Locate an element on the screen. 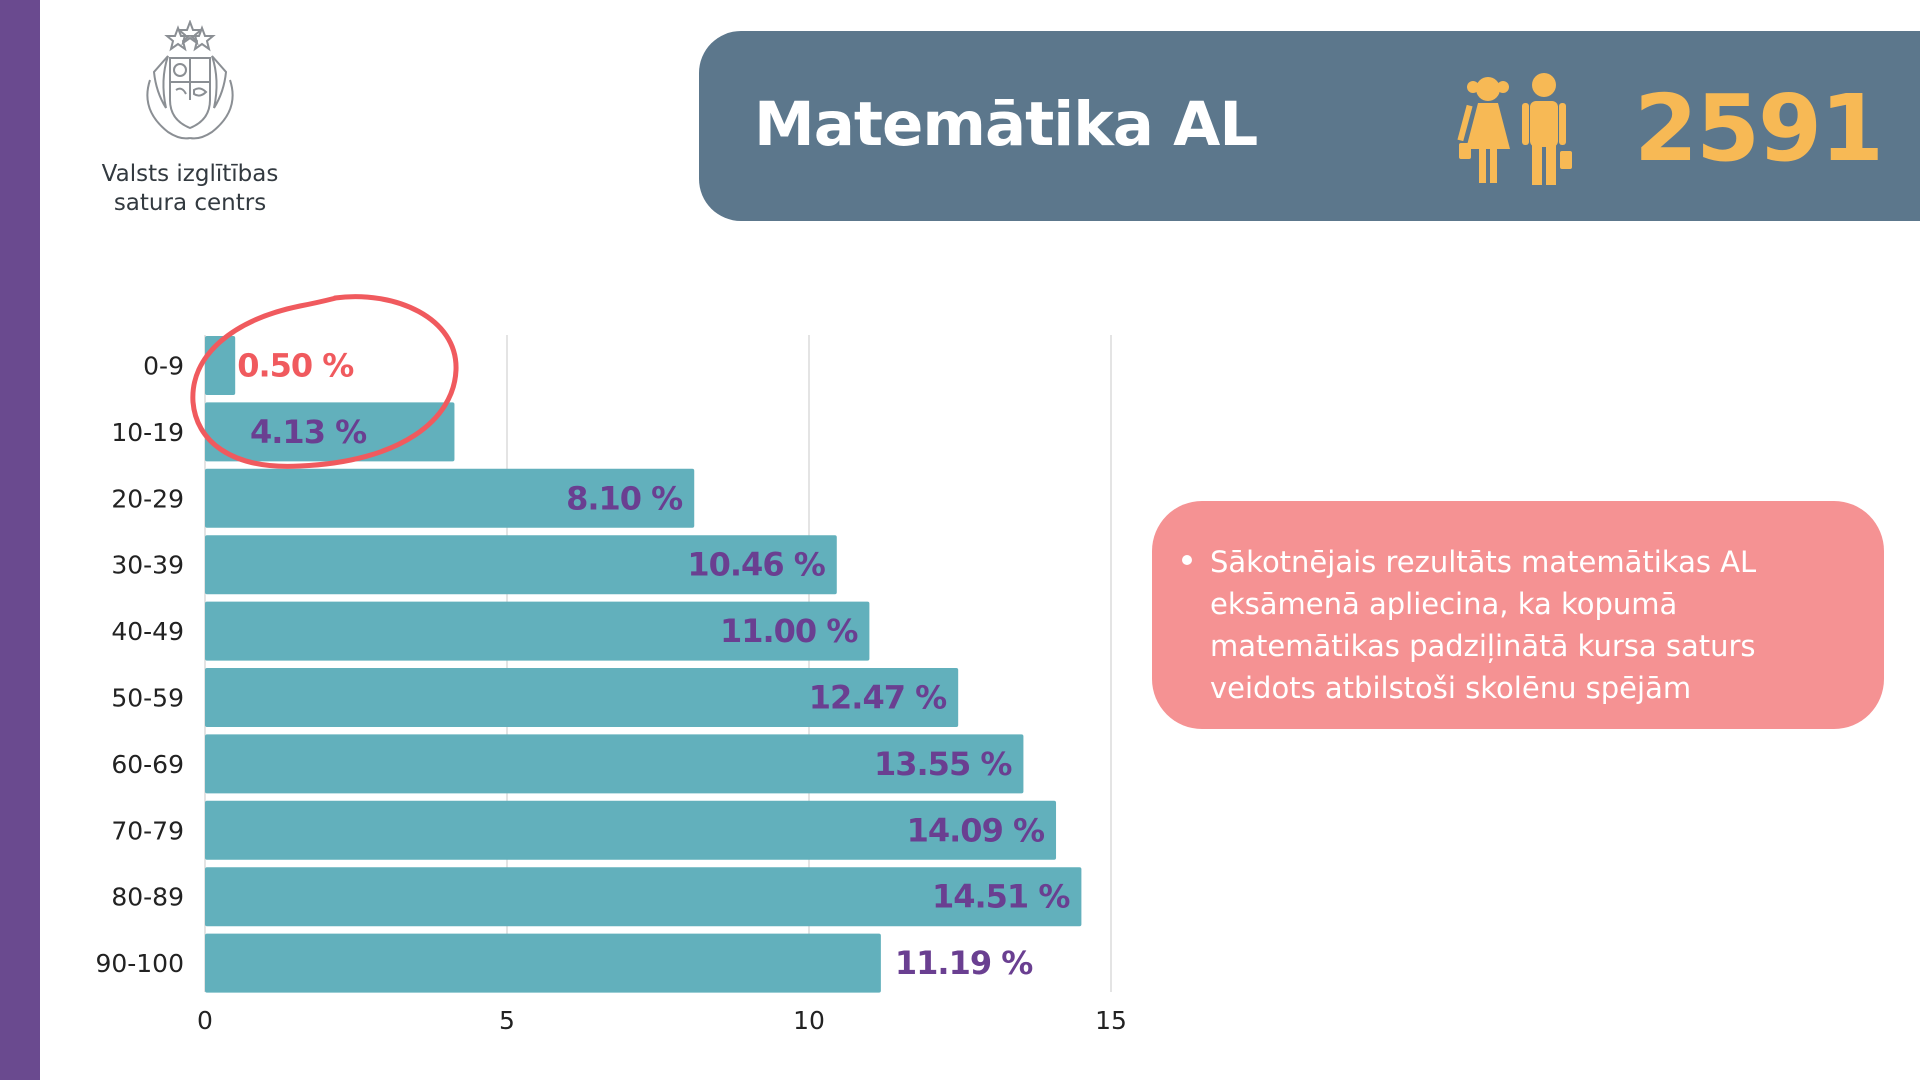  student-count: 2591 is located at coordinates (1759, 128).